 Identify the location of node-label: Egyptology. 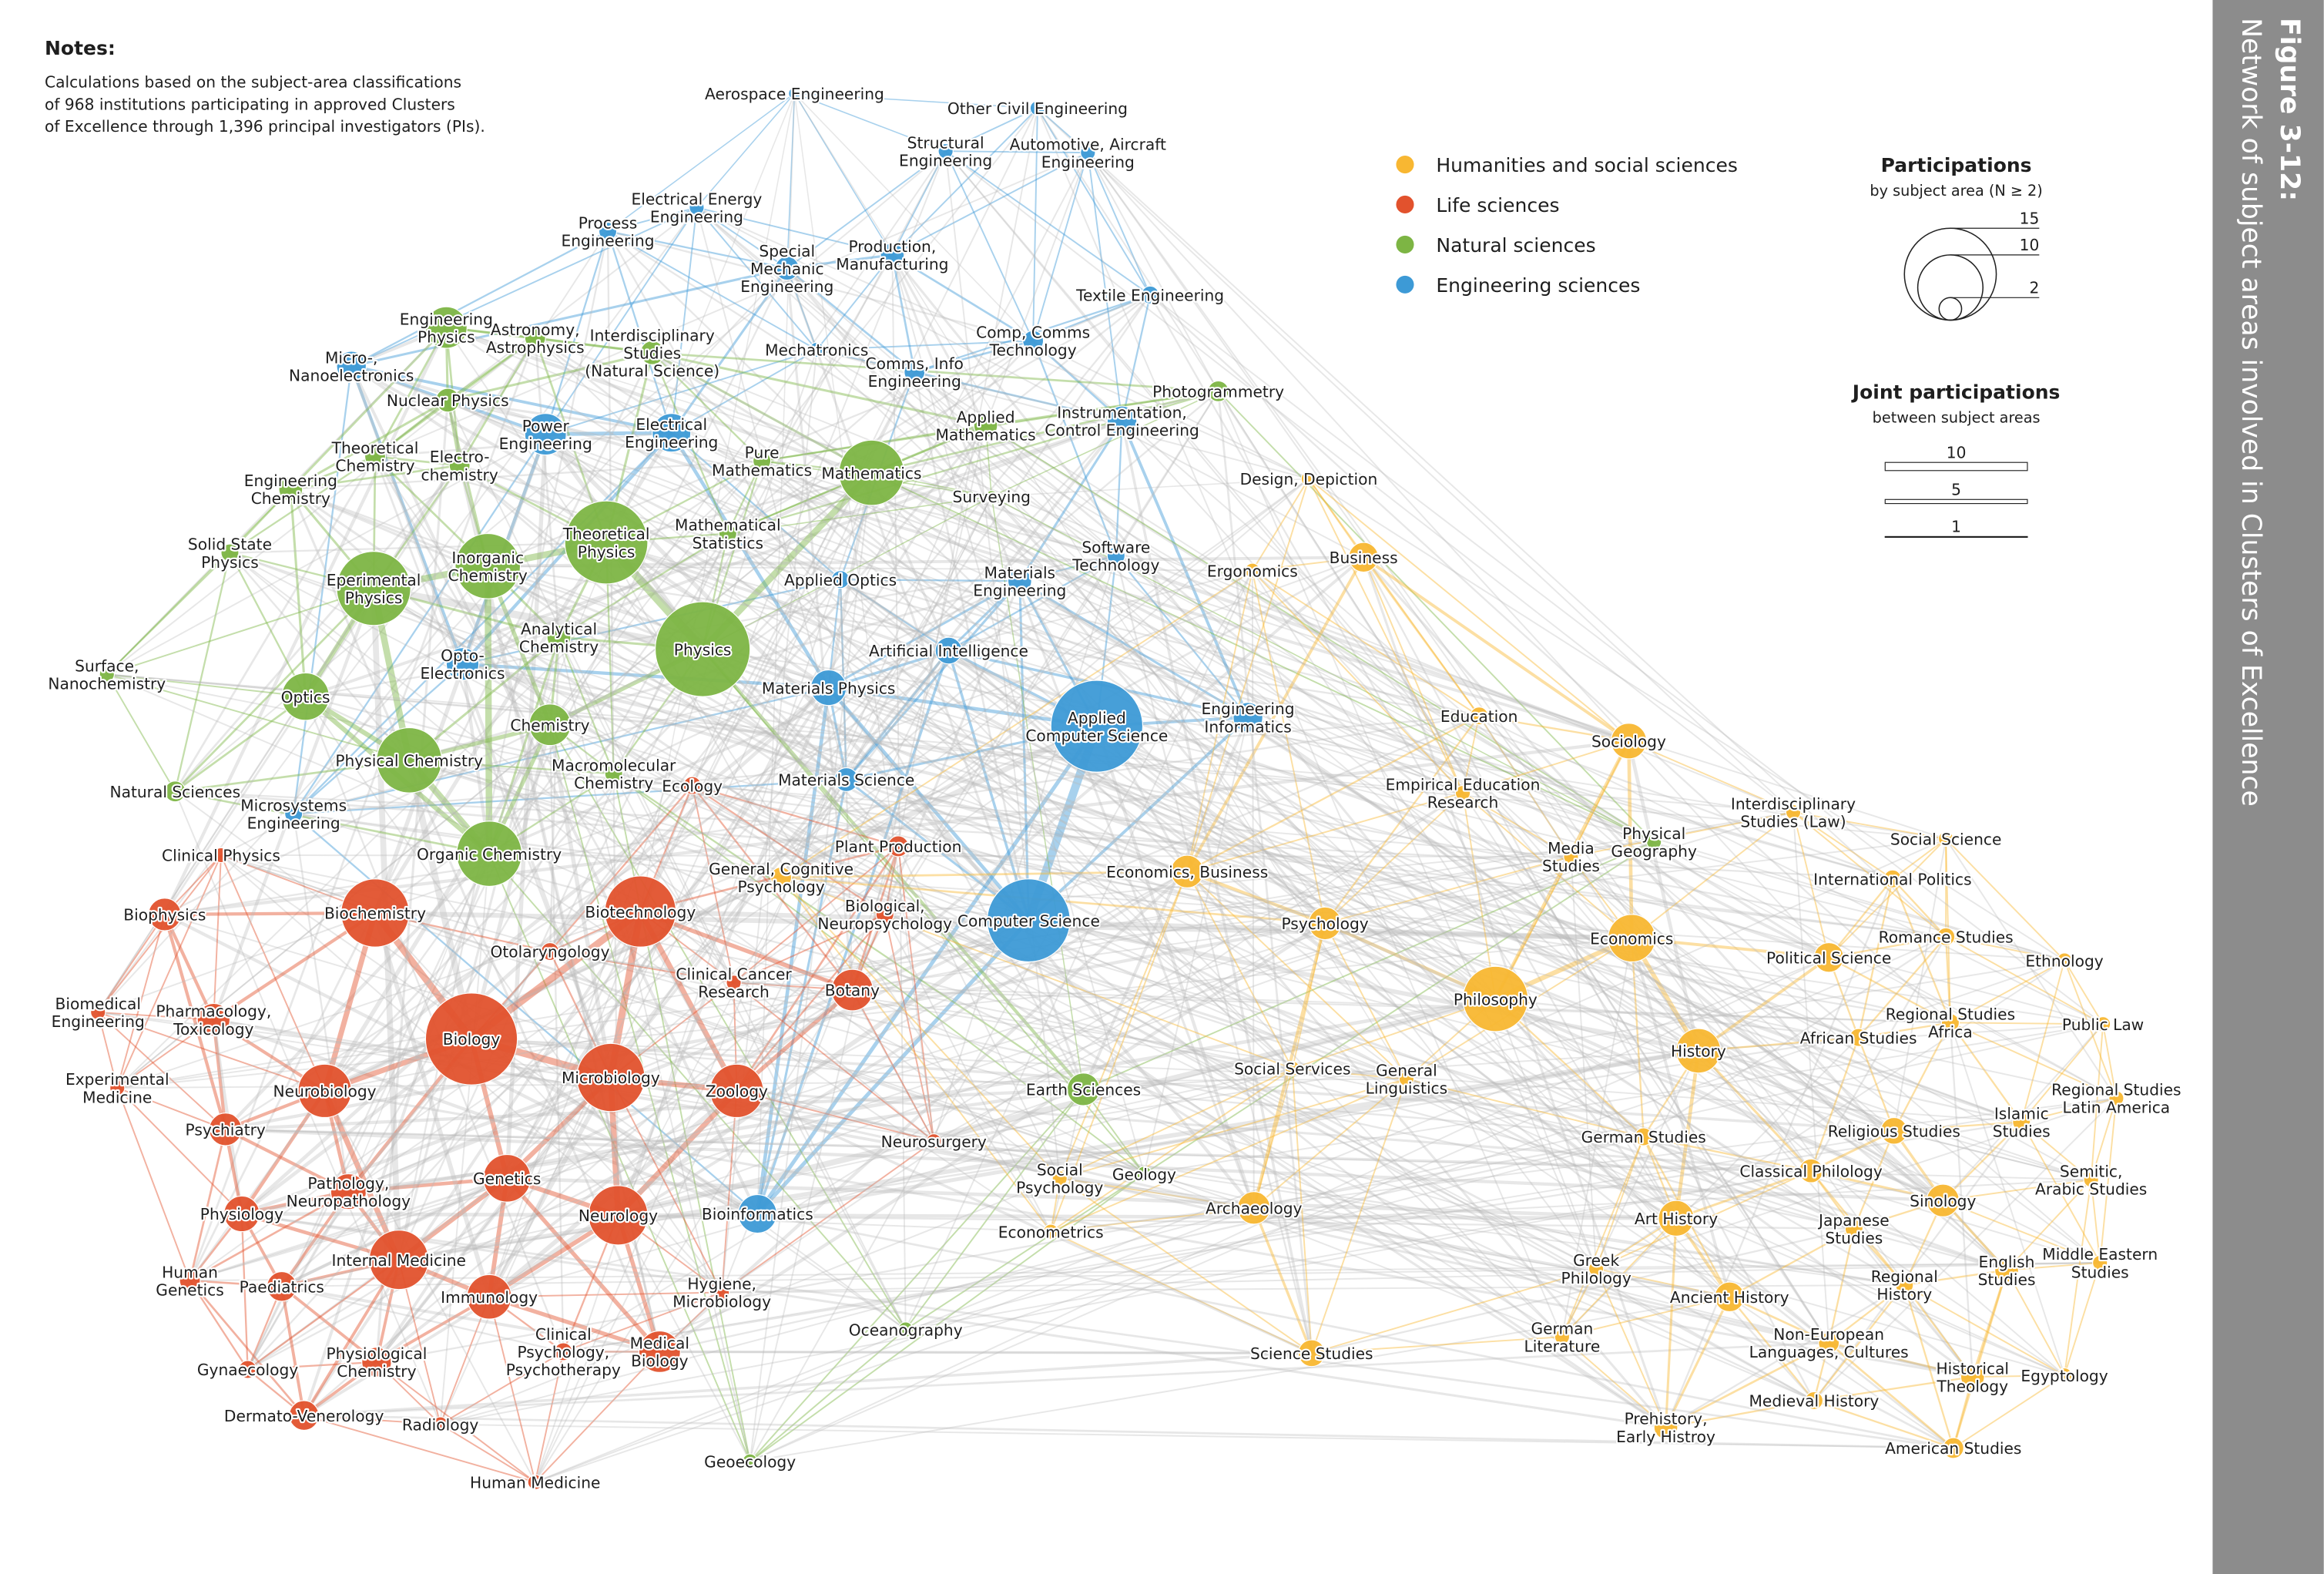
(2064, 1376).